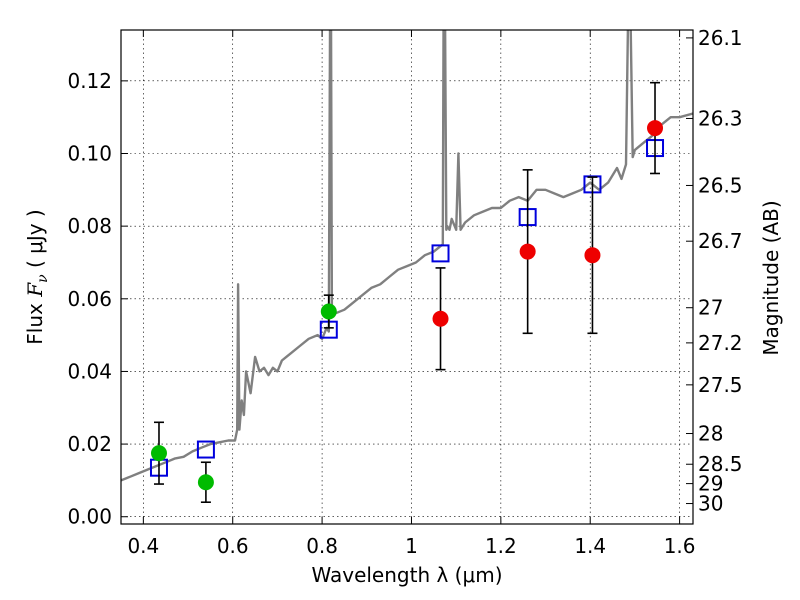  Describe the element at coordinates (43, 278) in the screenshot. I see `y-axis-label-subscript: ν` at that location.